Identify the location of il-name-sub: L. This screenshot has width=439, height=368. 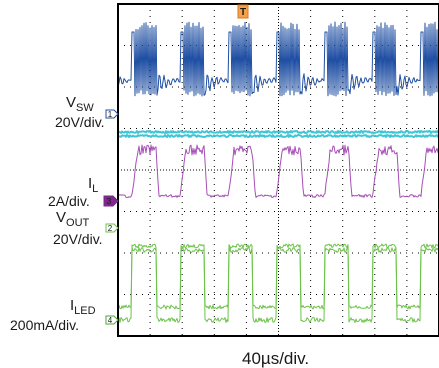
(95, 189).